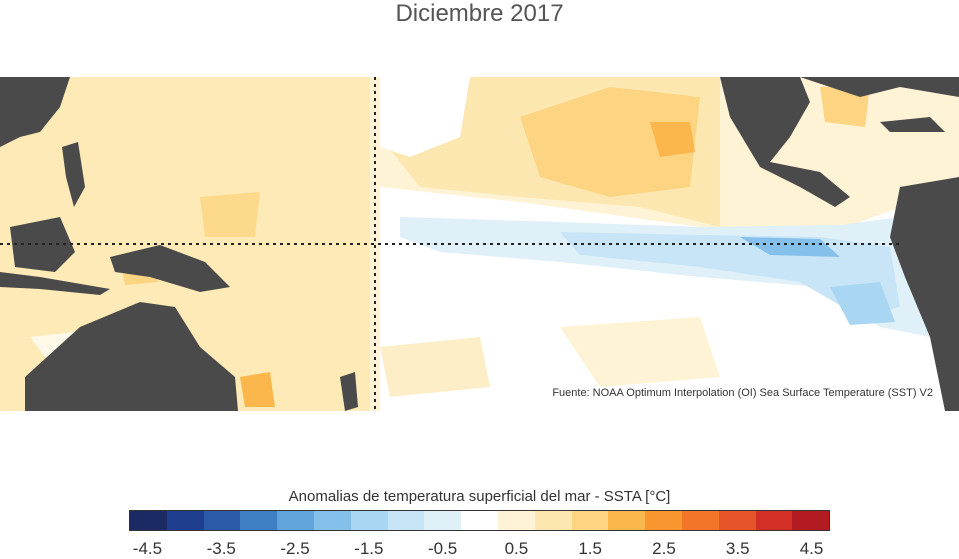 The height and width of the screenshot is (559, 959). What do you see at coordinates (664, 548) in the screenshot?
I see `colorbar-tick-label: 2.5` at bounding box center [664, 548].